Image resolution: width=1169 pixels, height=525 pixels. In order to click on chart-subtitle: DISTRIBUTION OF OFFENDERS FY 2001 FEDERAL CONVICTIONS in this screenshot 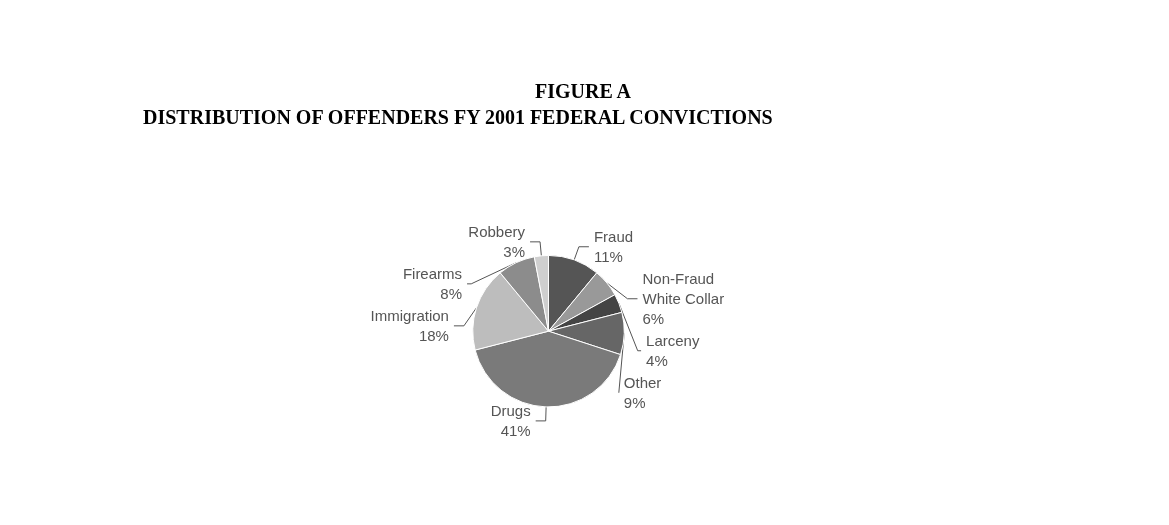, I will do `click(458, 117)`.